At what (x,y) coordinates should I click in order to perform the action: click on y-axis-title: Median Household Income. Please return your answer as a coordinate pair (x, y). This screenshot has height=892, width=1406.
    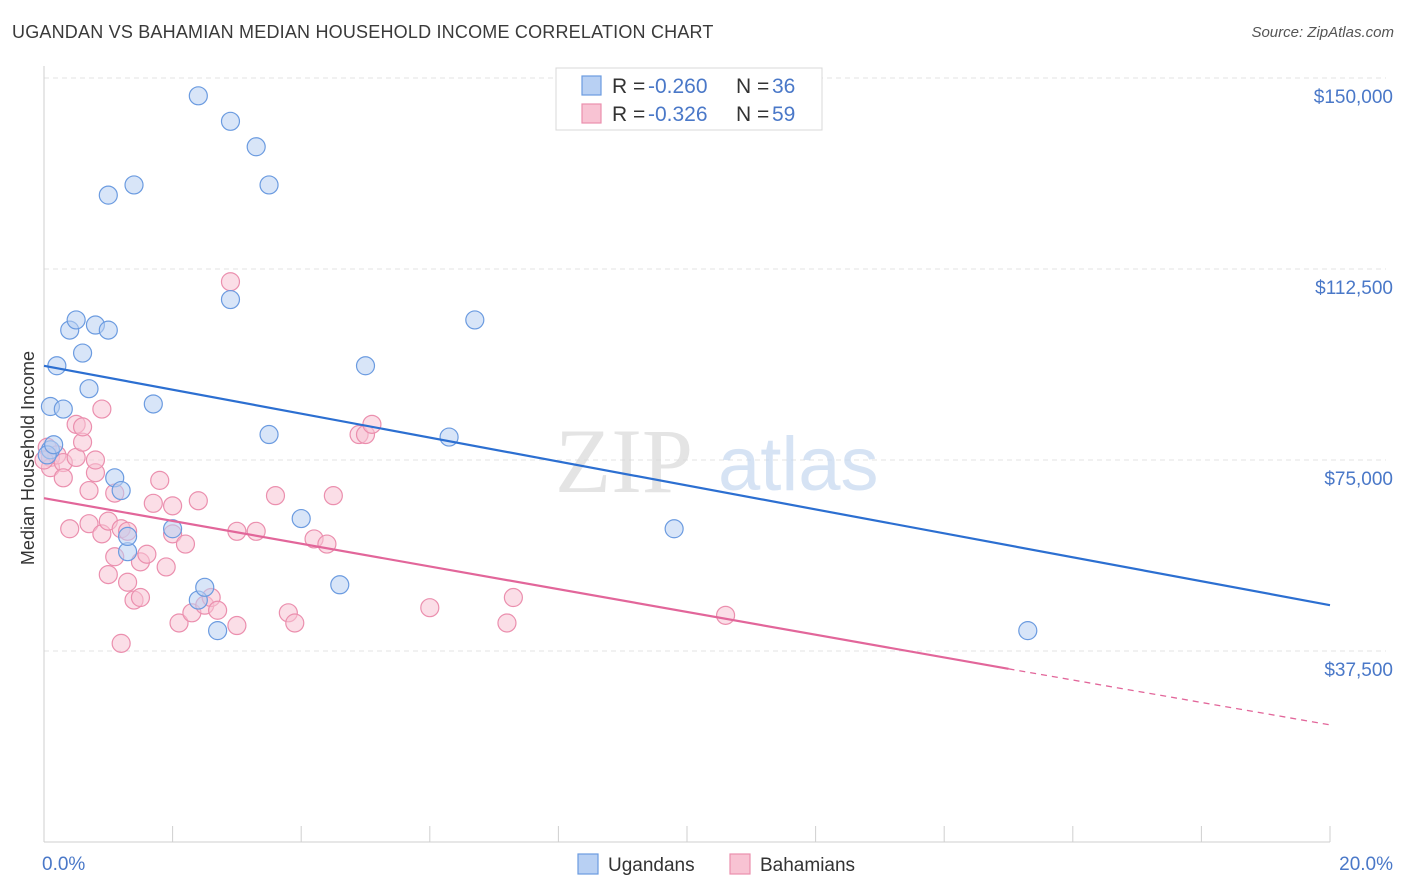
    Looking at the image, I should click on (28, 458).